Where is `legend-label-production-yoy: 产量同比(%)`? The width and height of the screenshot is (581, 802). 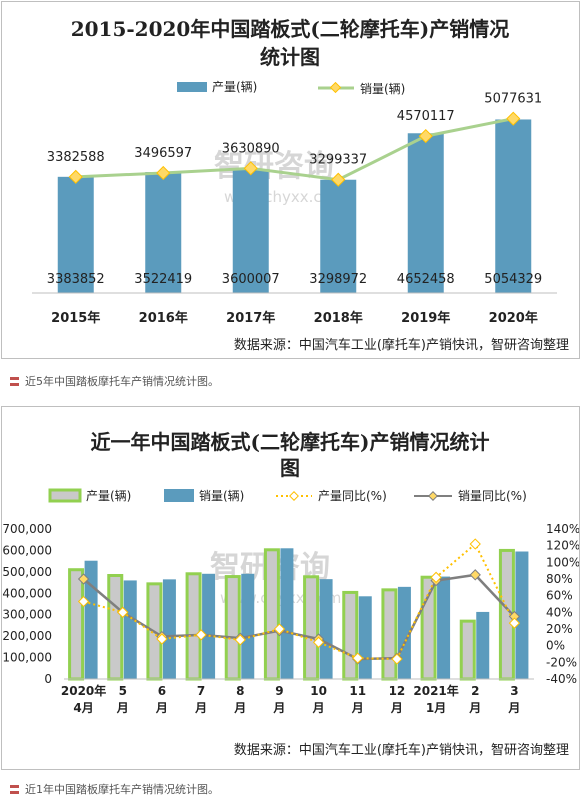
legend-label-production-yoy: 产量同比(%) is located at coordinates (352, 496).